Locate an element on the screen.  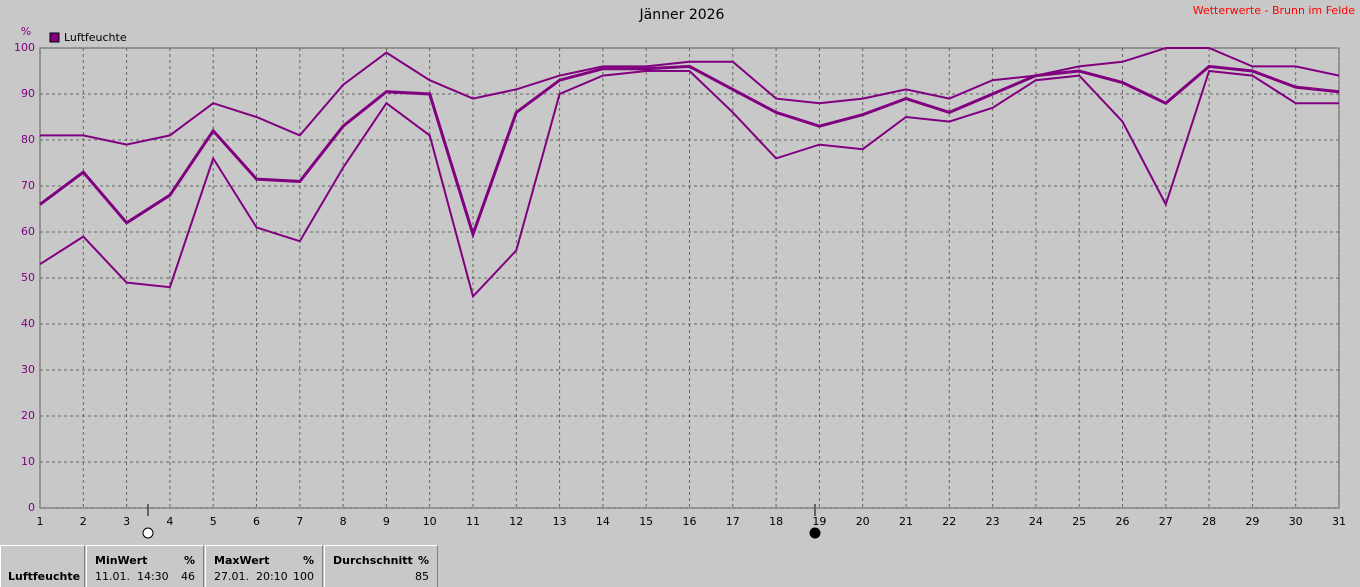
x-tick-label: 3 is located at coordinates (126, 521).